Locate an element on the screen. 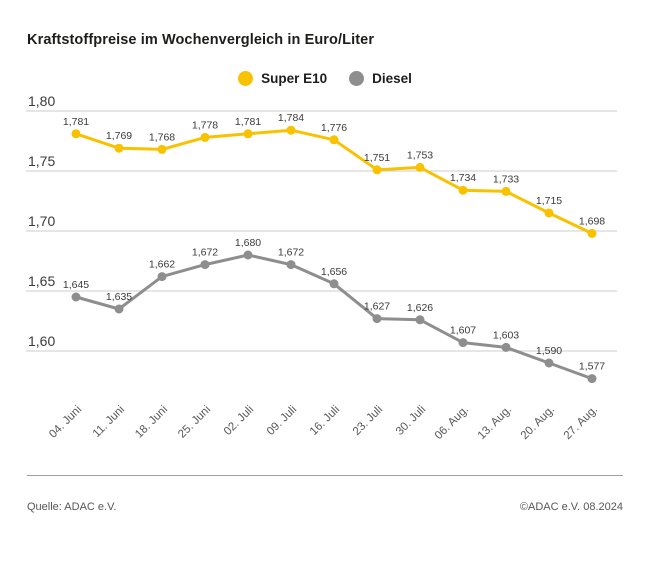 Image resolution: width=650 pixels, height=570 pixels. data-point-label: 1,590 is located at coordinates (549, 351).